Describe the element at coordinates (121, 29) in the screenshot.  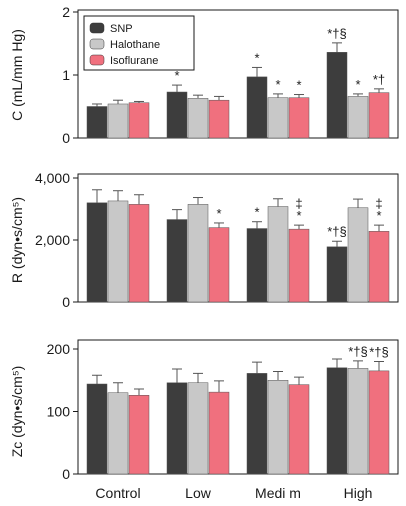
I see `legend-label: SNP` at that location.